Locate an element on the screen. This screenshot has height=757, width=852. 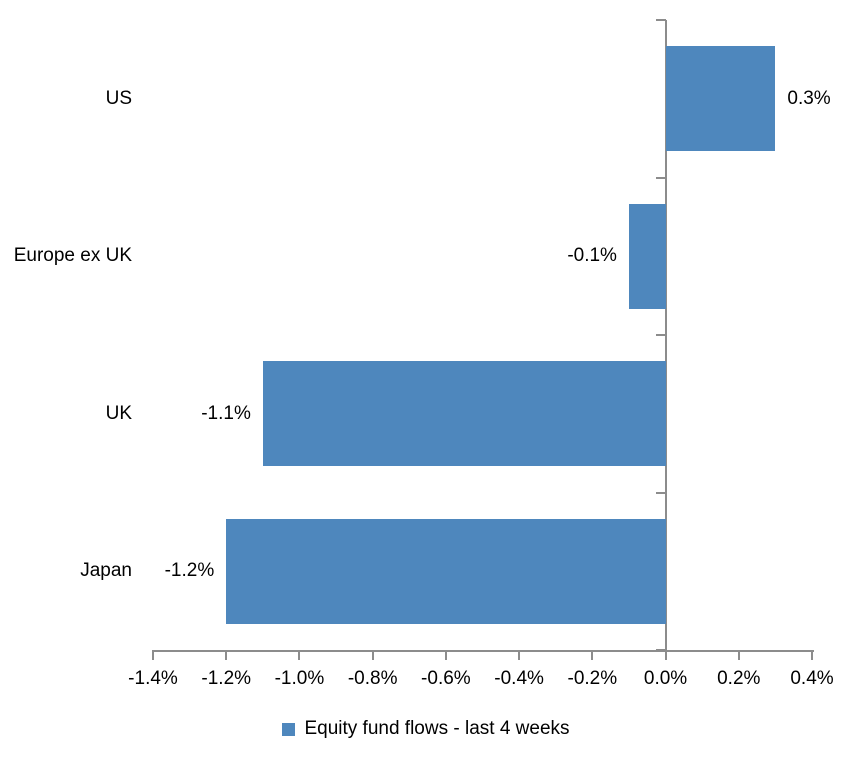
legend-label: Equity fund flows - last 4 weeks is located at coordinates (437, 728).